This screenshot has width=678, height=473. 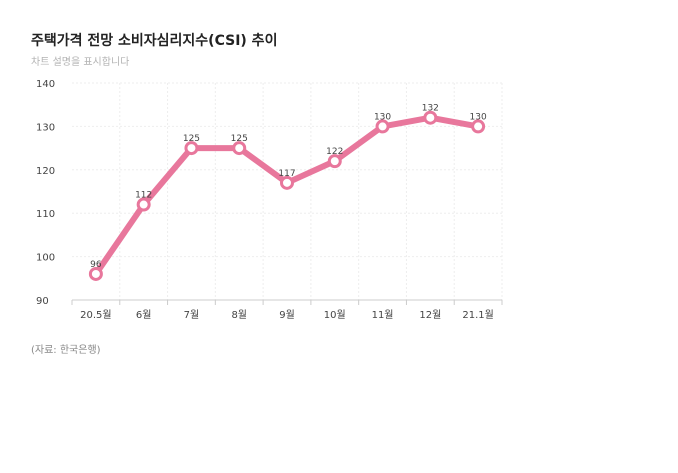 I want to click on x-tick-label: 10월, so click(x=335, y=315).